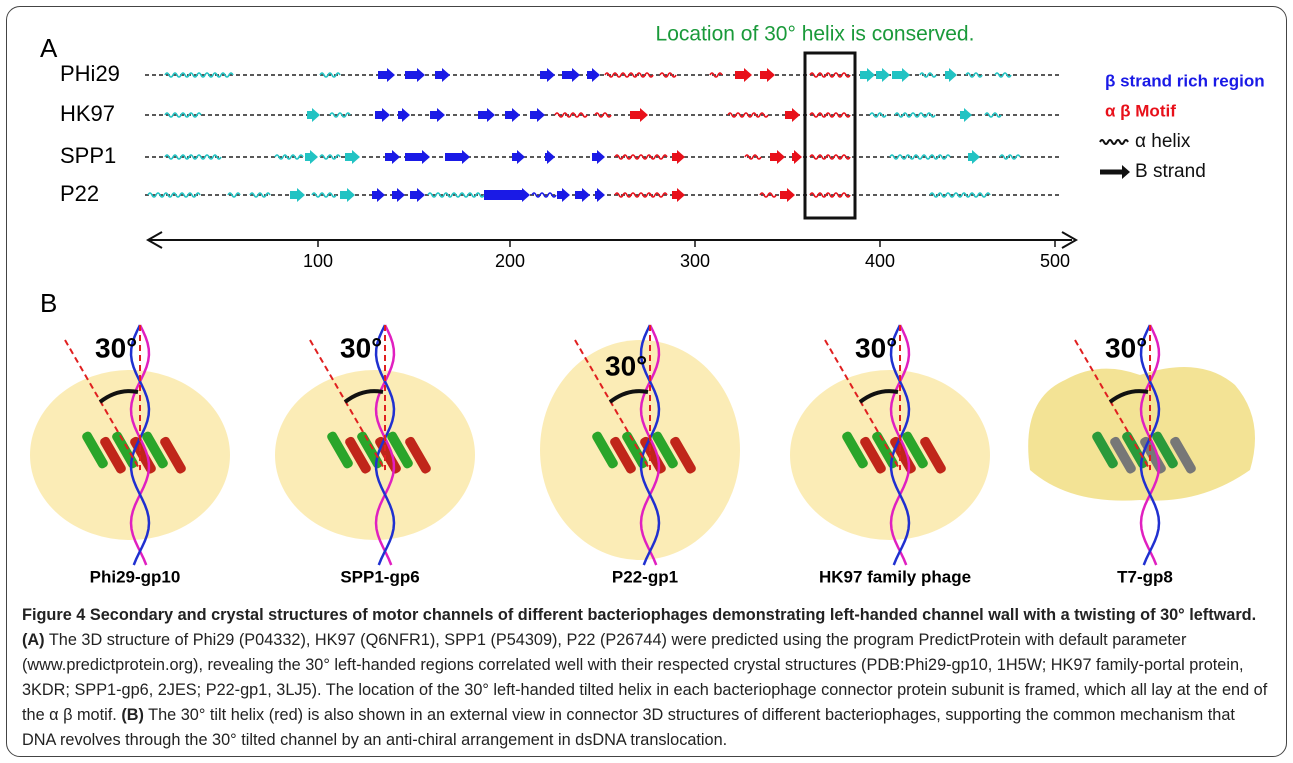 This screenshot has height=763, width=1293. Describe the element at coordinates (90, 73) in the screenshot. I see `row-label: PHi29` at that location.